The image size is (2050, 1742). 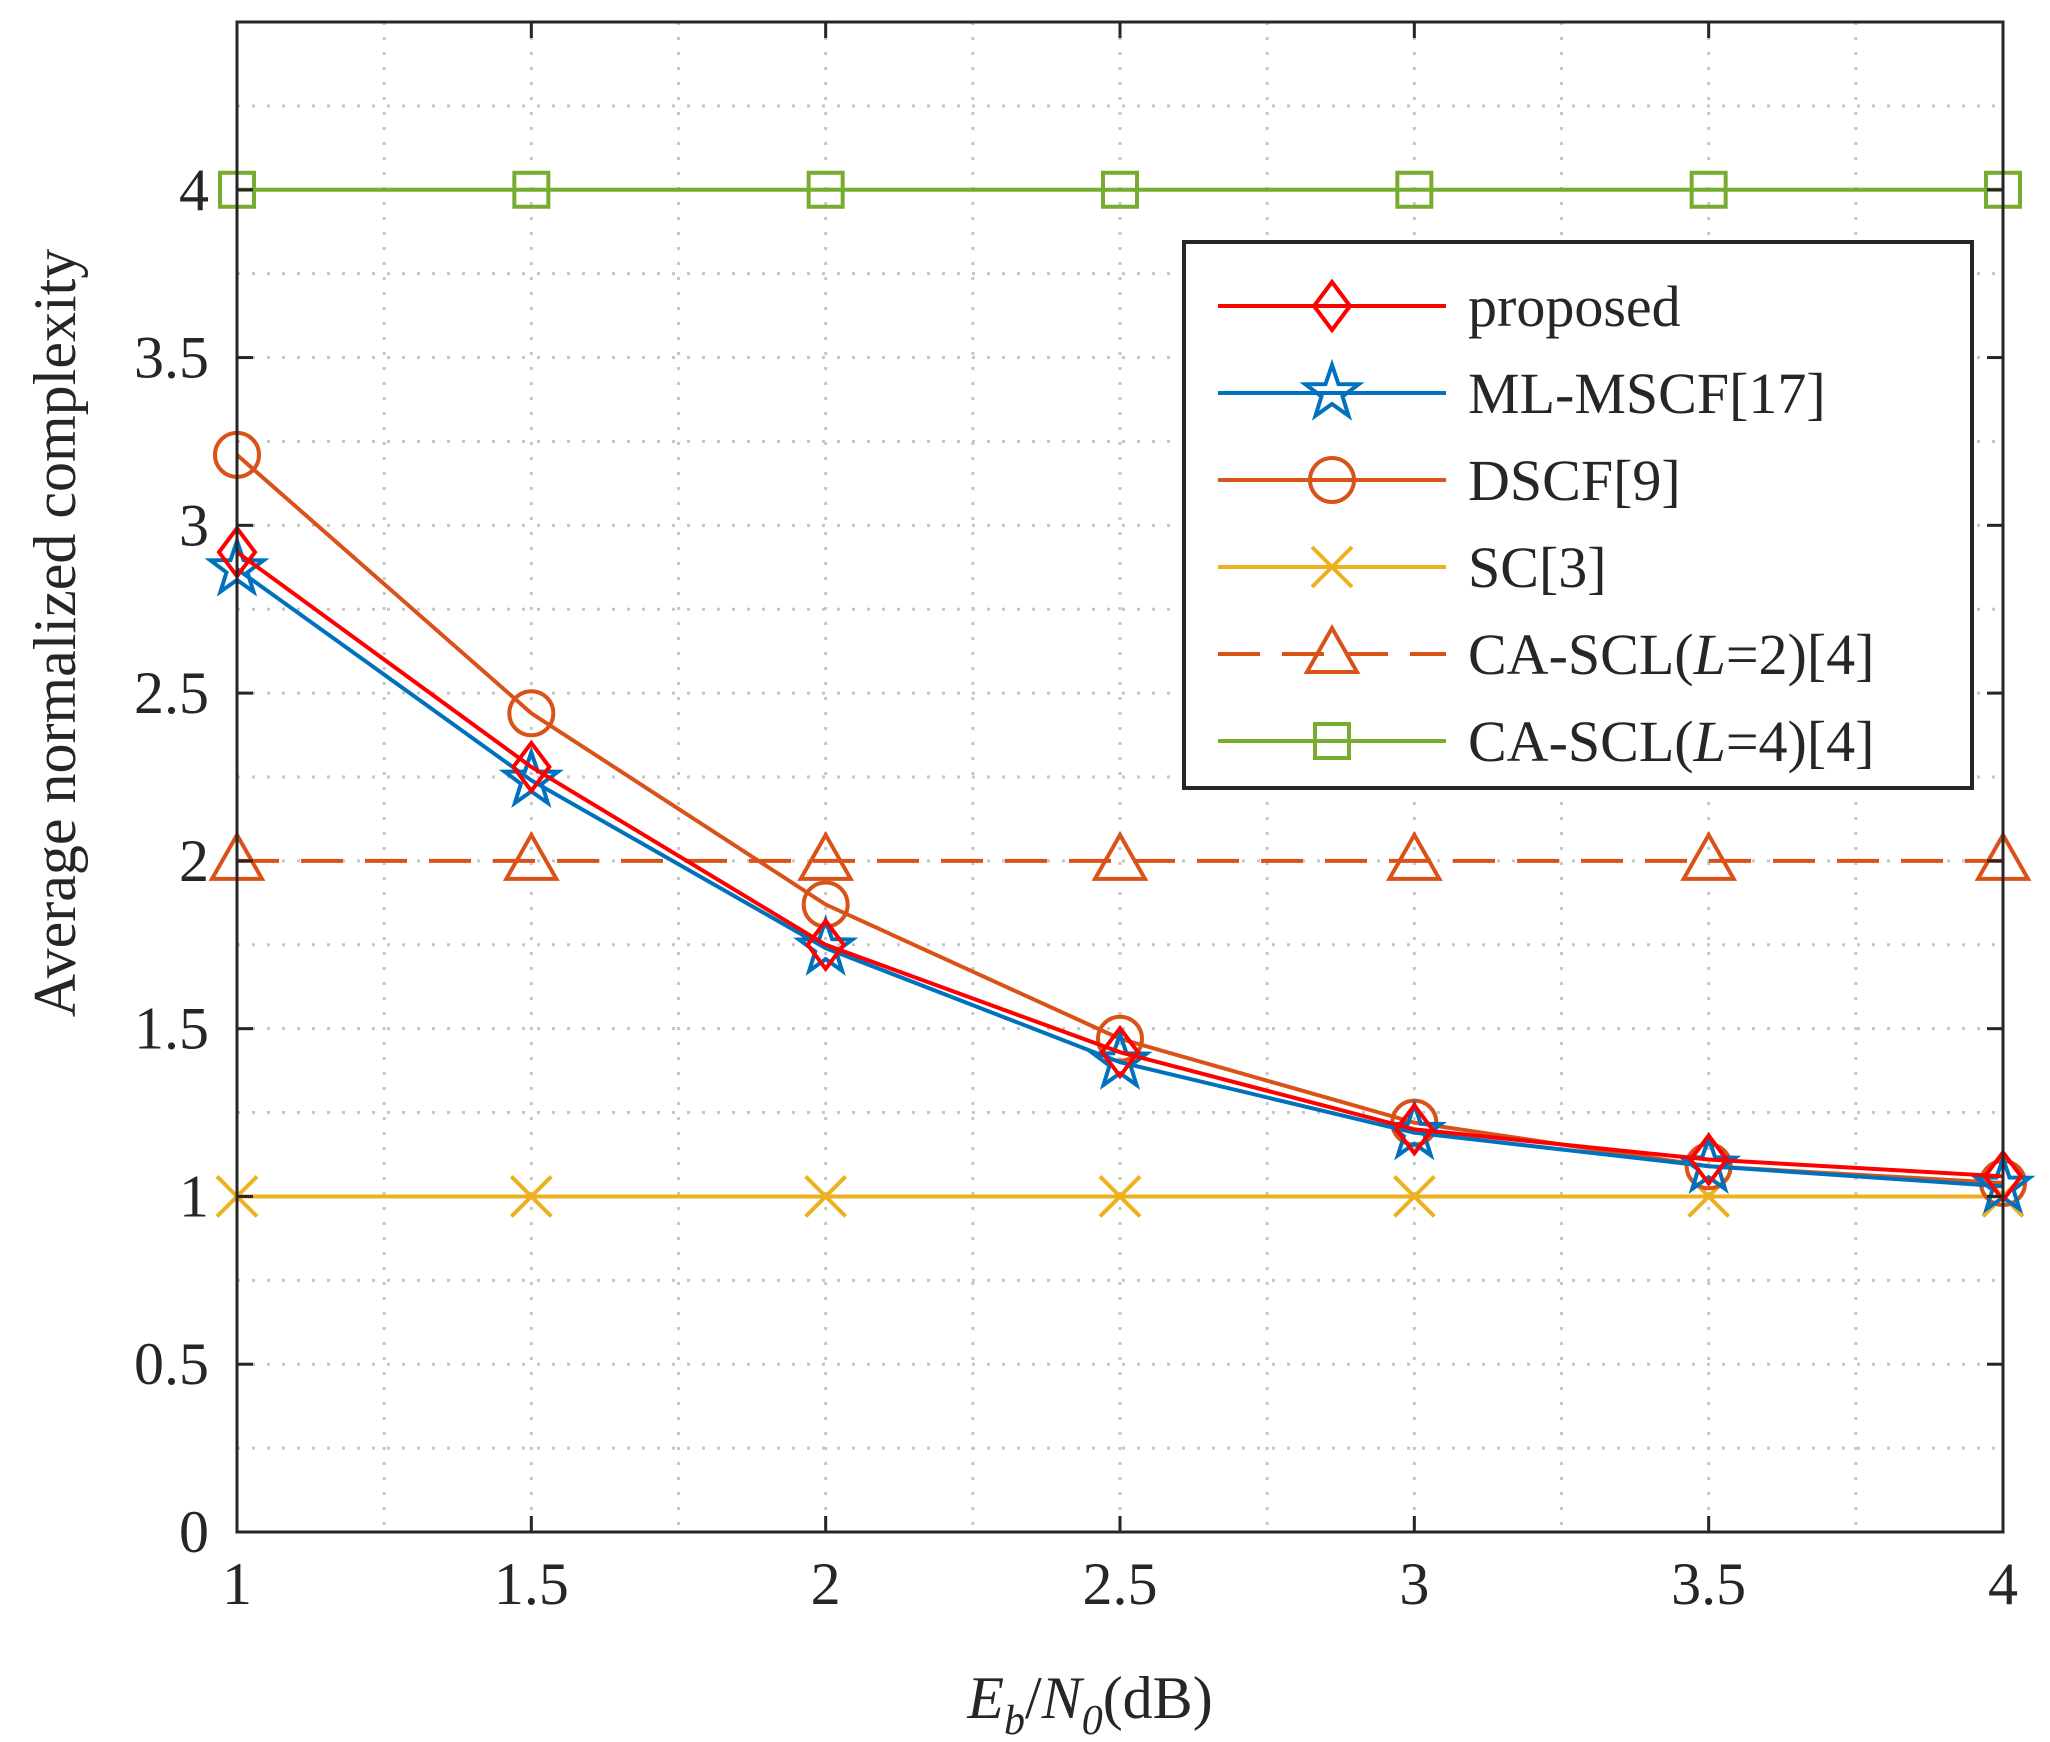 I want to click on y-tick-label: 2.5, so click(x=171, y=693).